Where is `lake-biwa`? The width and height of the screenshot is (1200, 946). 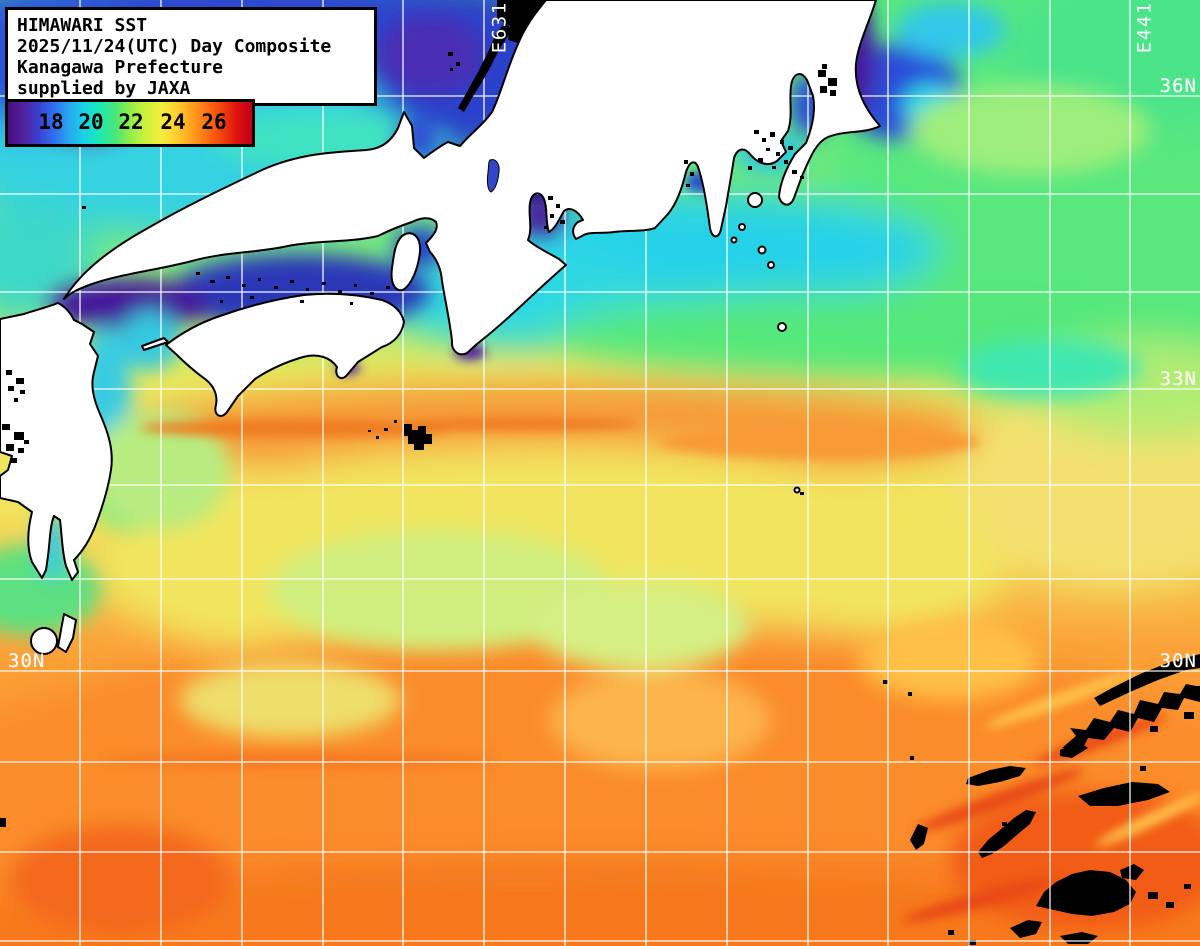
lake-biwa is located at coordinates (493, 176).